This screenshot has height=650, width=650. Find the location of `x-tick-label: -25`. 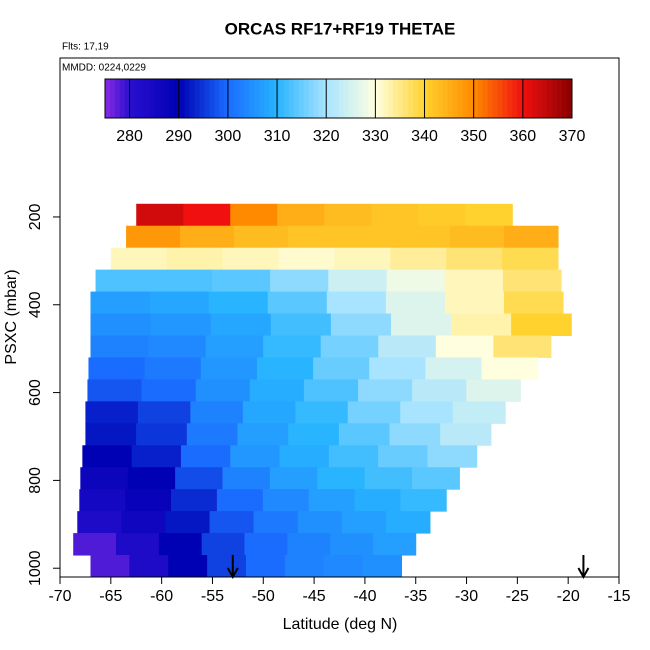

x-tick-label: -25 is located at coordinates (517, 596).